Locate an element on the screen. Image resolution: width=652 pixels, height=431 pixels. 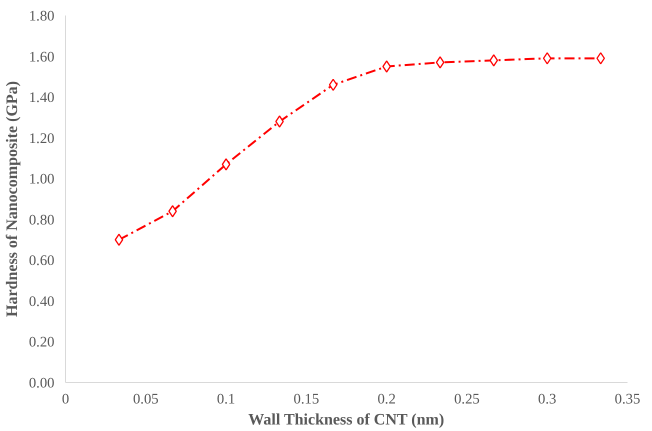
x-tick-label: 0.35 is located at coordinates (627, 400).